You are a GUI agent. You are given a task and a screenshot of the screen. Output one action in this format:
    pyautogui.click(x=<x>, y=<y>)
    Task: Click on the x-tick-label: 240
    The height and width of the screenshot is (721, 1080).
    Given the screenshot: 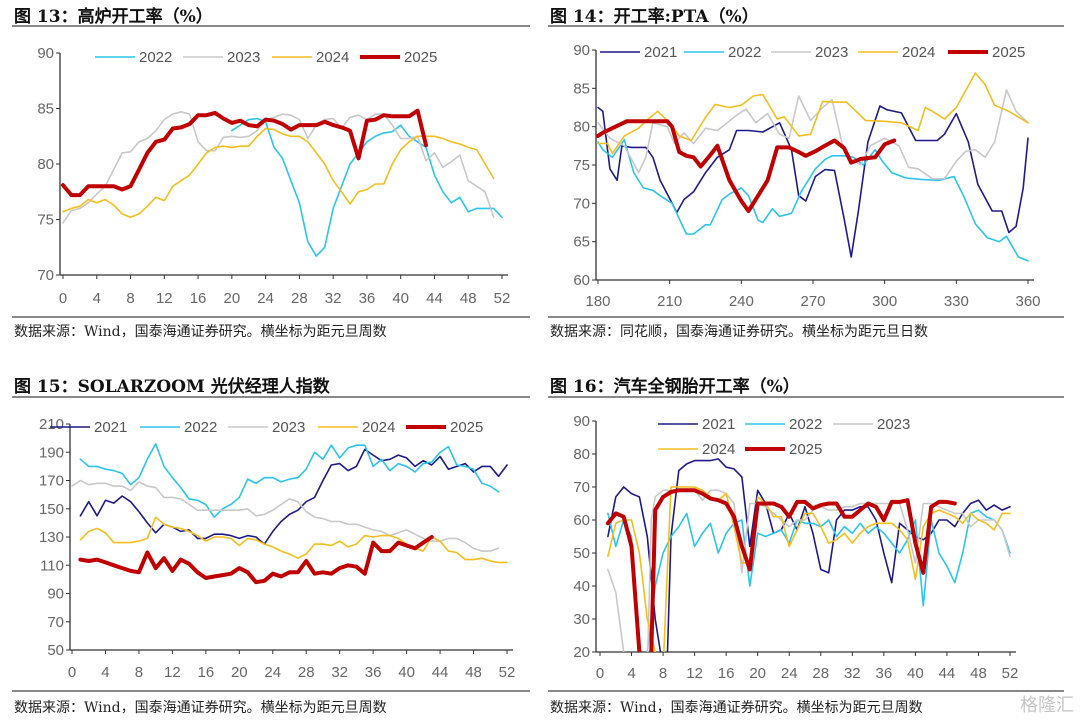 What is the action you would take?
    pyautogui.click(x=741, y=301)
    